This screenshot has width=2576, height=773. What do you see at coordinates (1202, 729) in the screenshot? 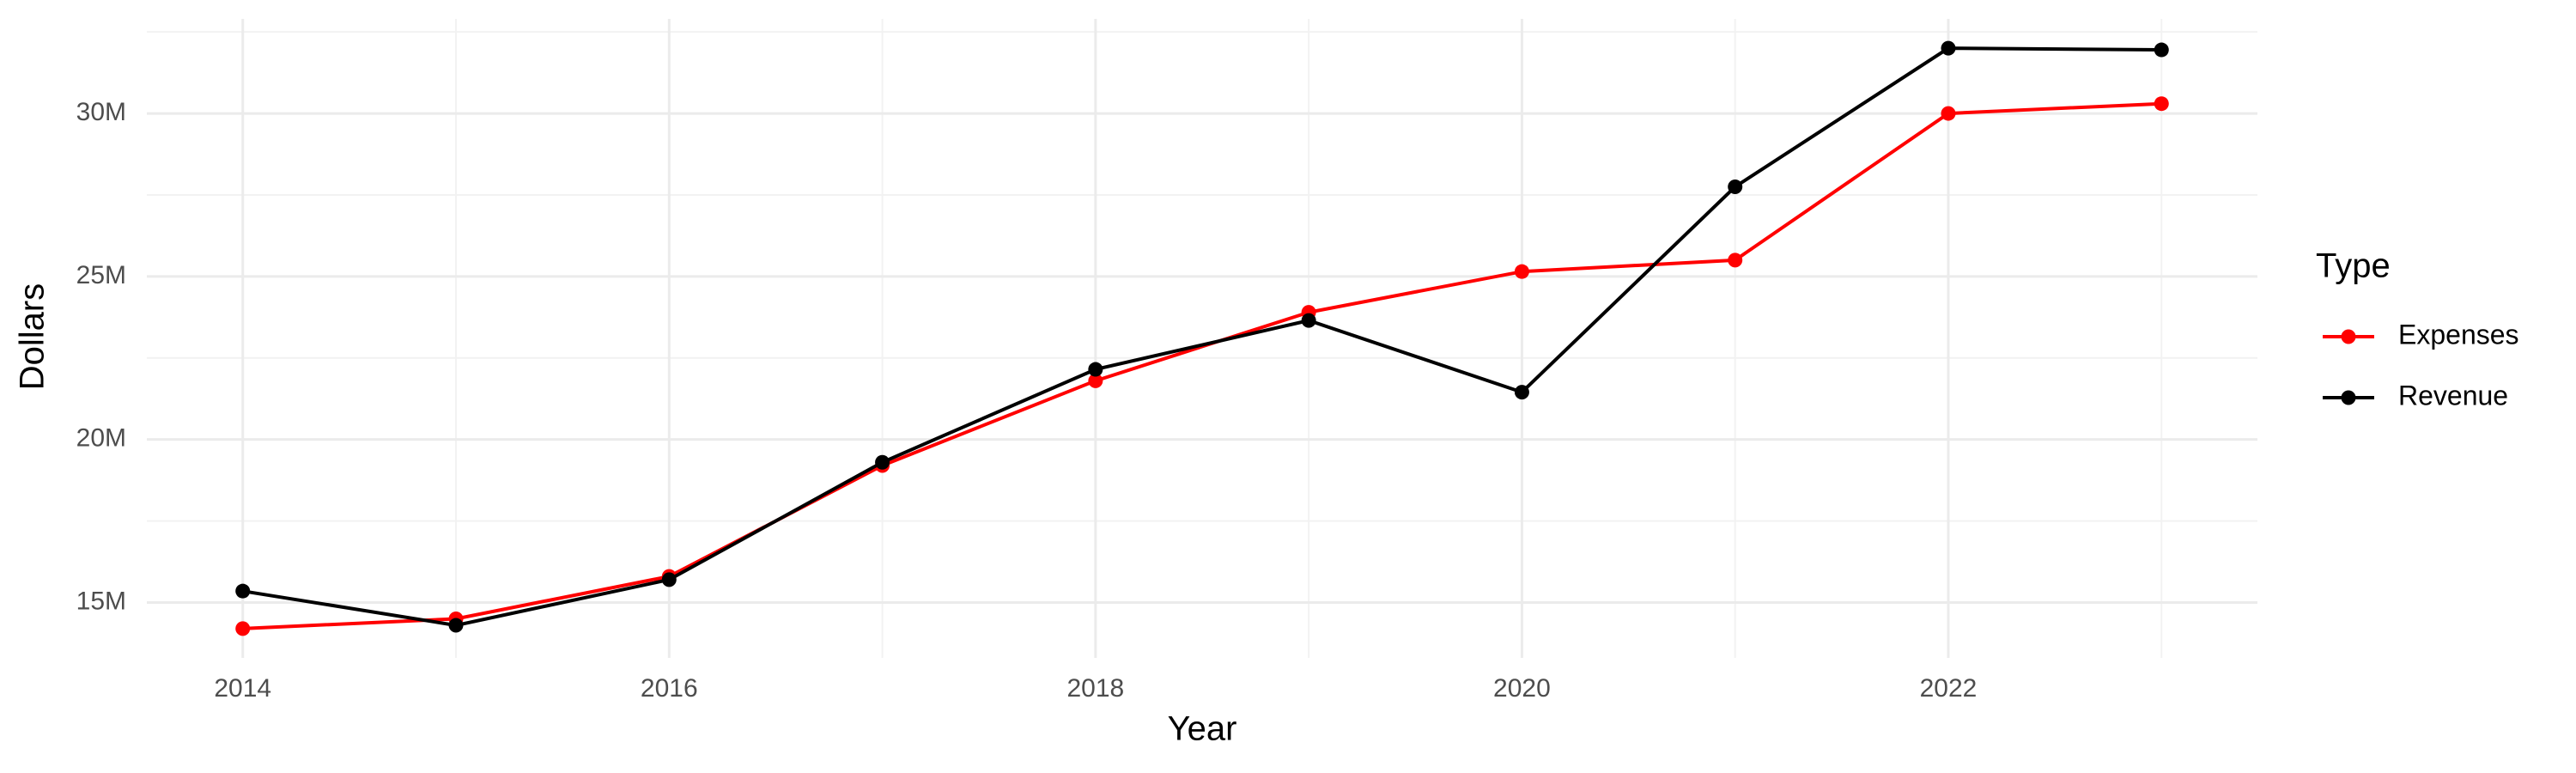
I see `x-axis-title: Year` at bounding box center [1202, 729].